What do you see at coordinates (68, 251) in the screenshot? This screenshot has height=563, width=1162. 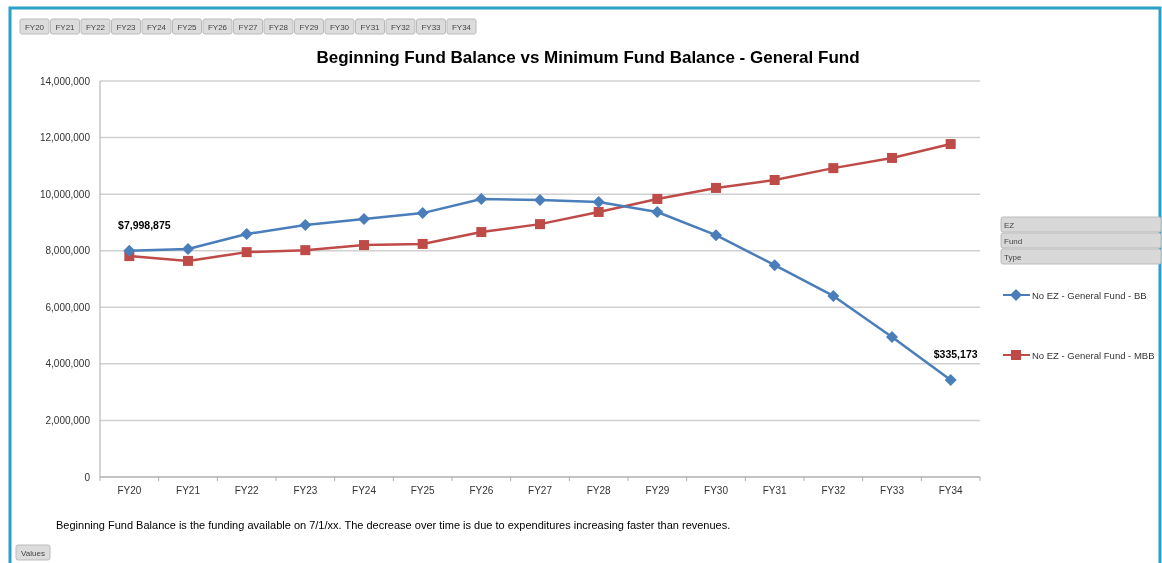 I see `y-tick-label: 8,000,000` at bounding box center [68, 251].